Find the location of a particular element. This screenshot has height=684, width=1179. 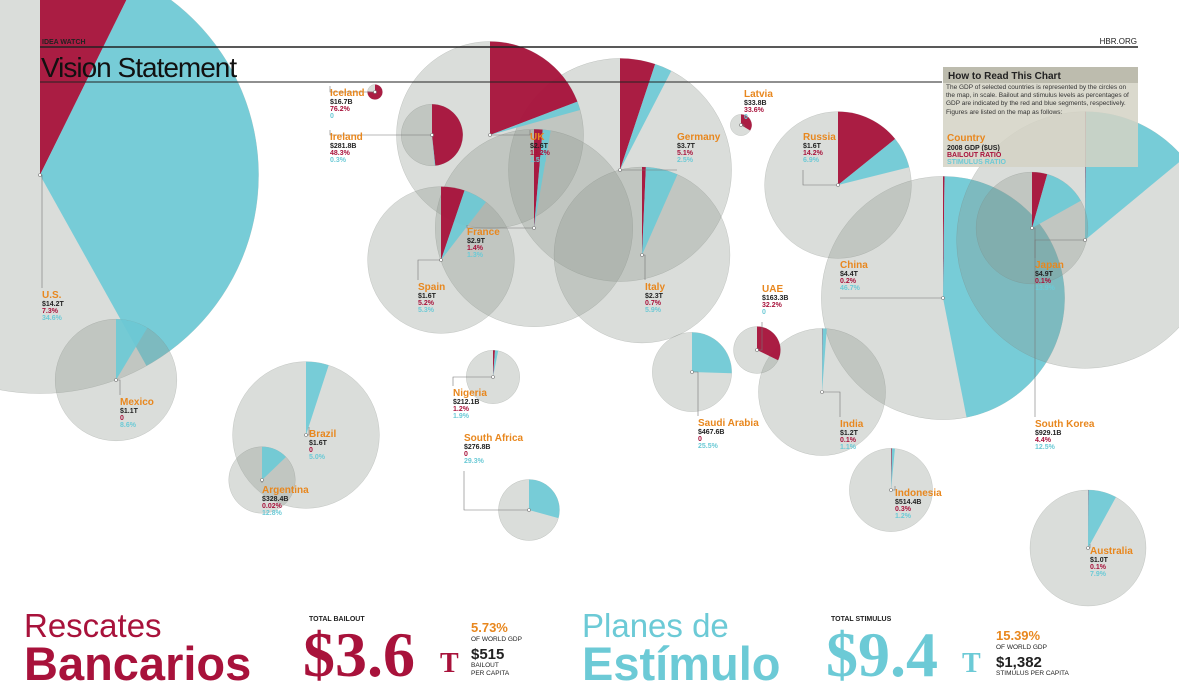

country-name: Iceland is located at coordinates (347, 93).